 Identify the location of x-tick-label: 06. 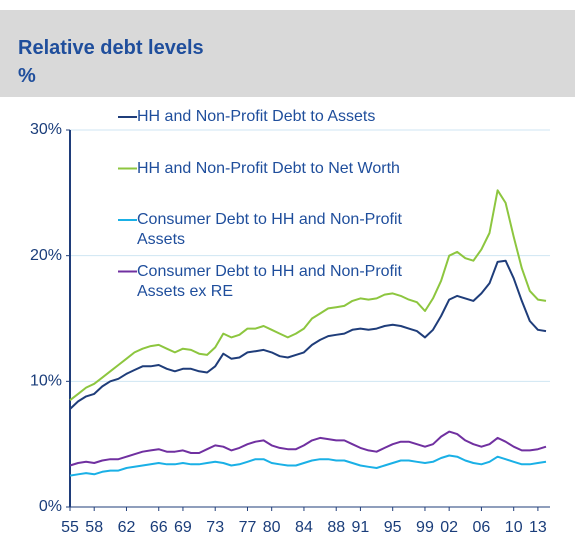
(482, 527).